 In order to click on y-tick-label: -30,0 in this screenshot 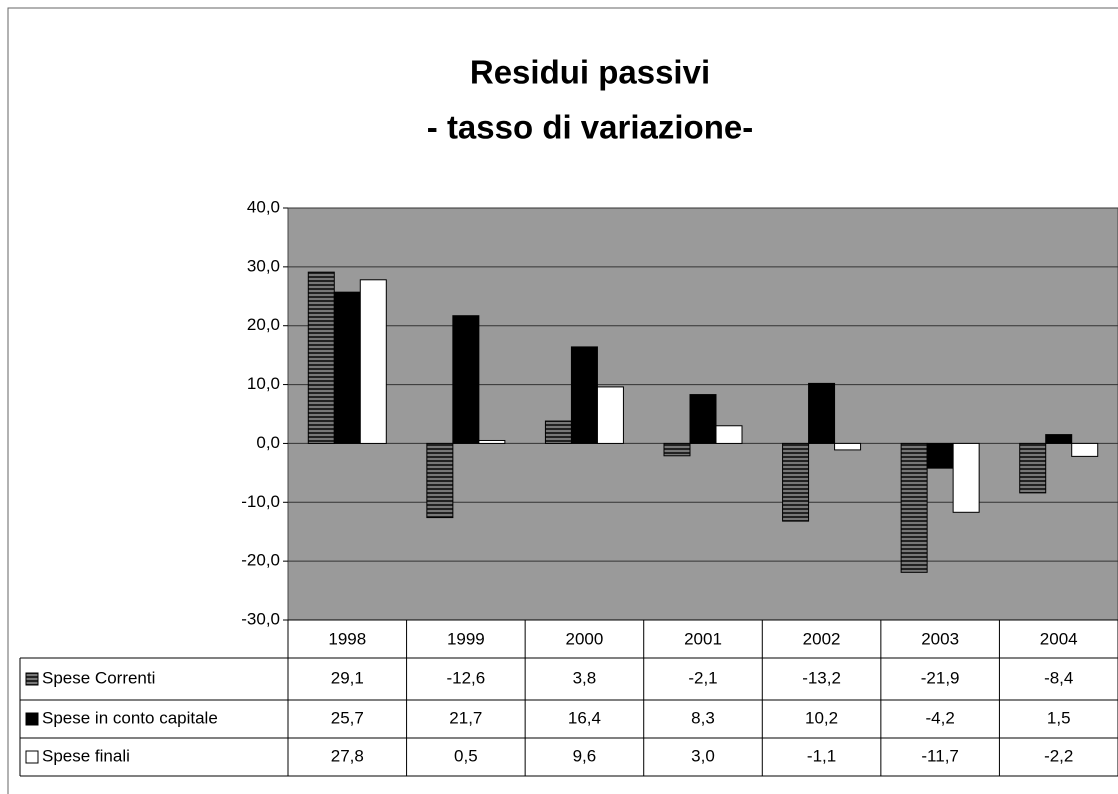, I will do `click(260, 618)`.